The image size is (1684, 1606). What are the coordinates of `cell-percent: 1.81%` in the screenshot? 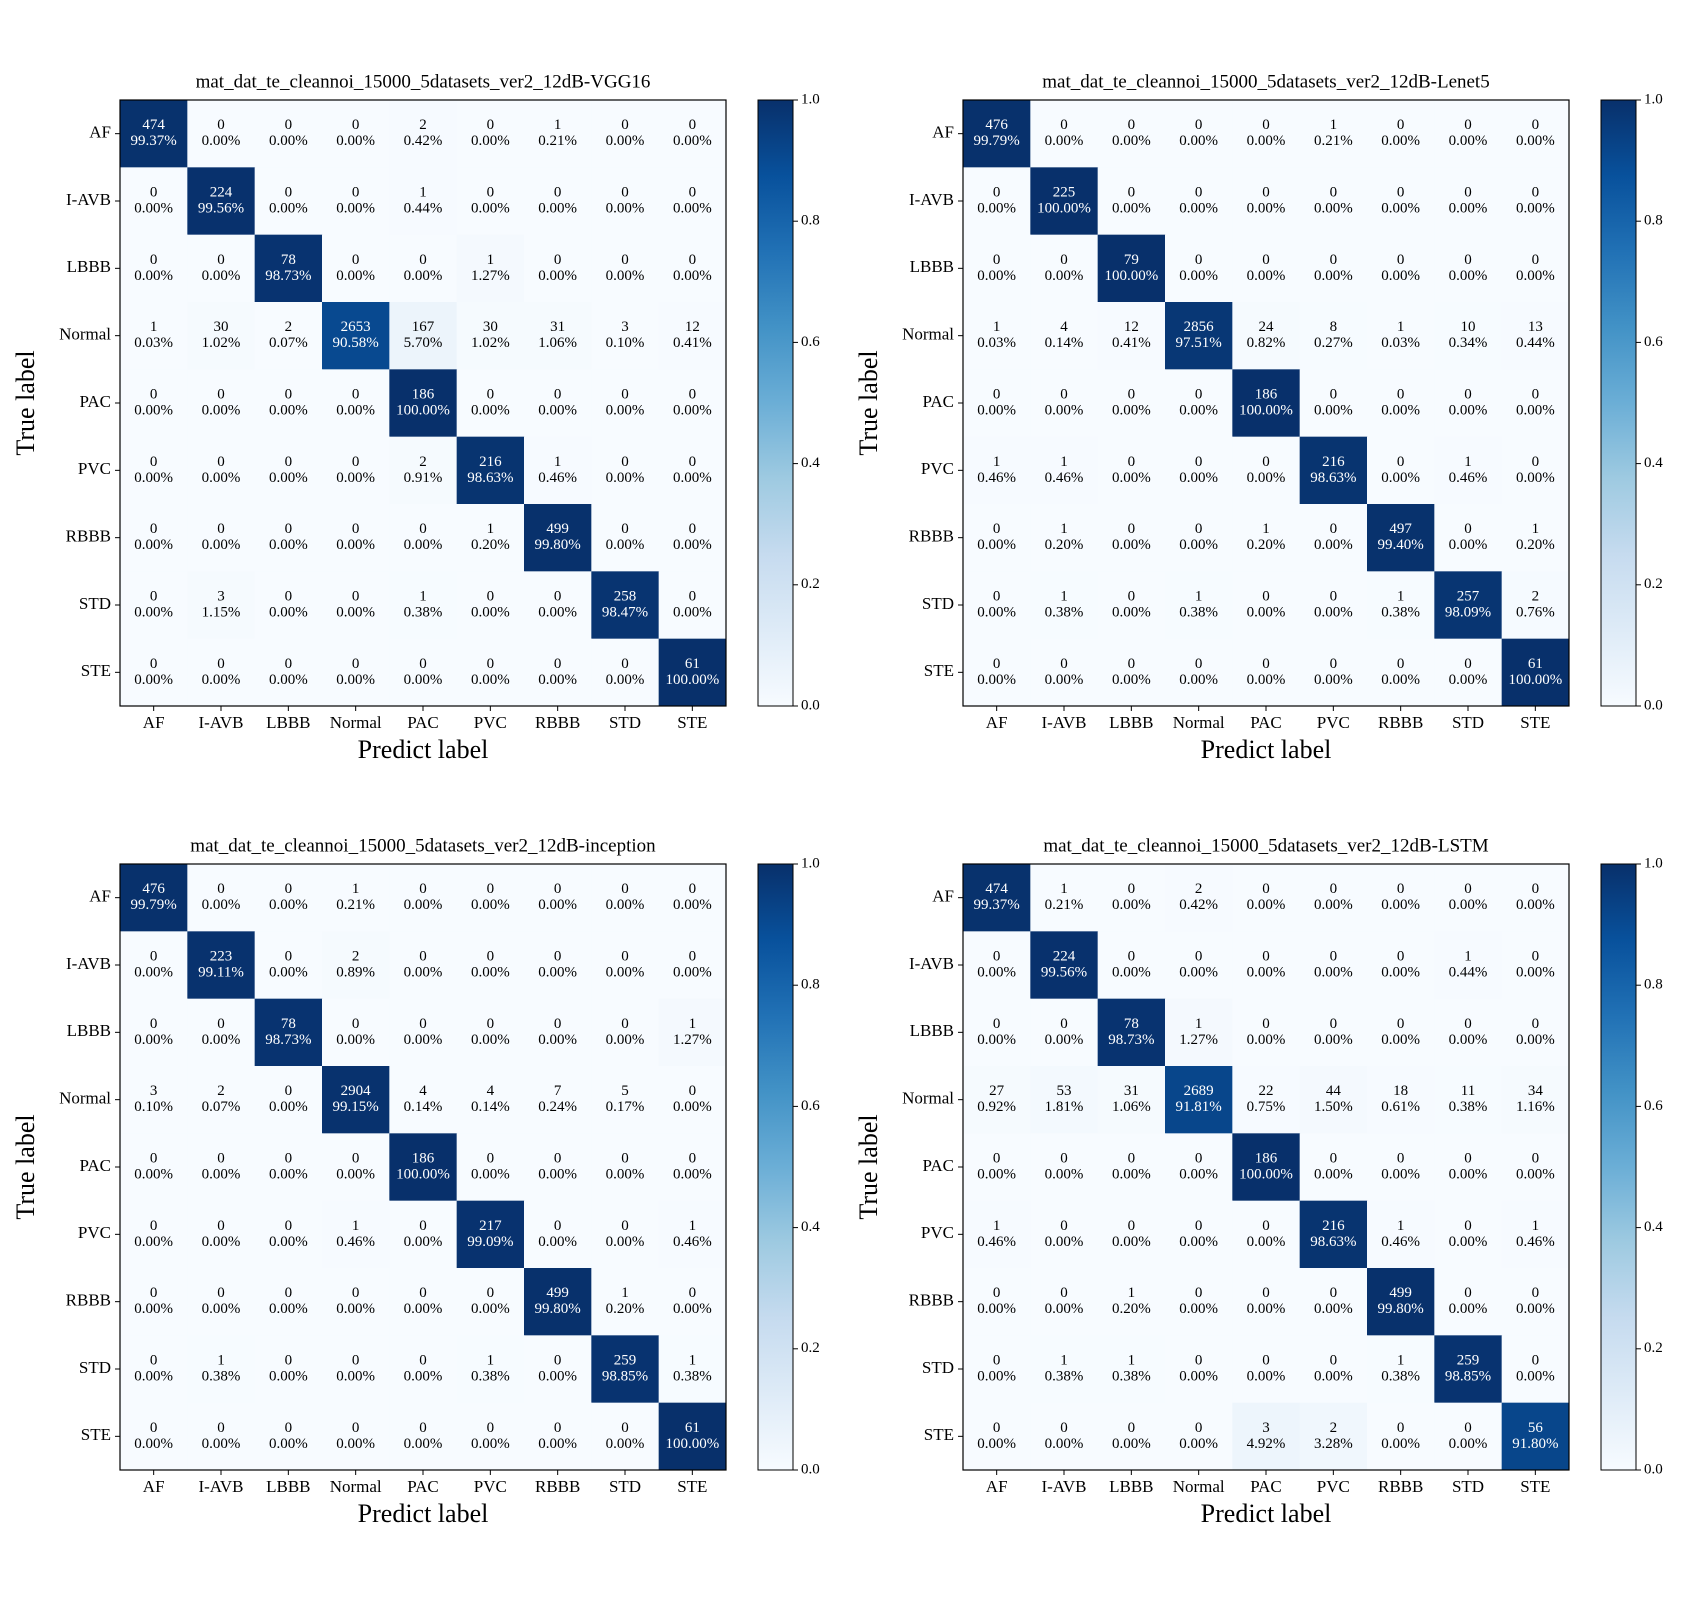 It's located at (1064, 1107).